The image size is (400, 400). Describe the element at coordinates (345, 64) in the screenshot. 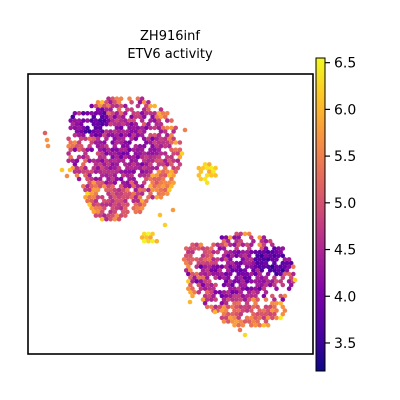

I see `colorbar-tick-label: 6.5` at that location.